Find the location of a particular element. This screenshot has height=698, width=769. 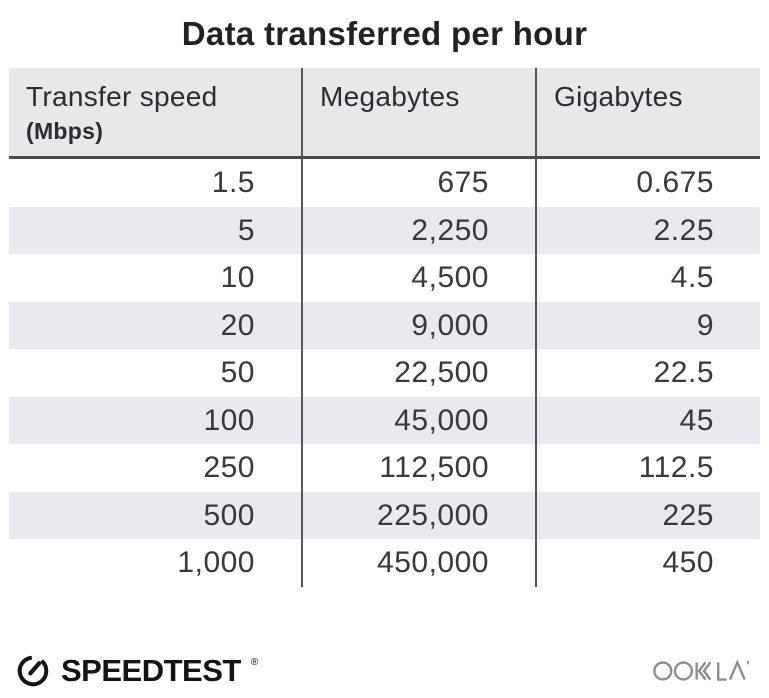

cell-gigabytes: 9 is located at coordinates (705, 325).